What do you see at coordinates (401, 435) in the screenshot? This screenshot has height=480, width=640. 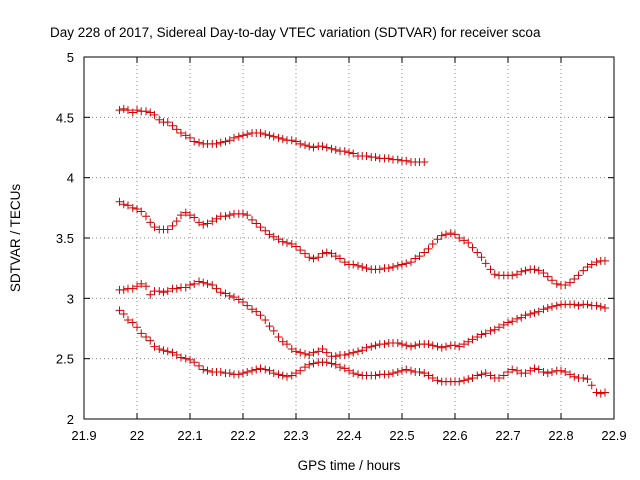 I see `x-tick-label: 22.5` at bounding box center [401, 435].